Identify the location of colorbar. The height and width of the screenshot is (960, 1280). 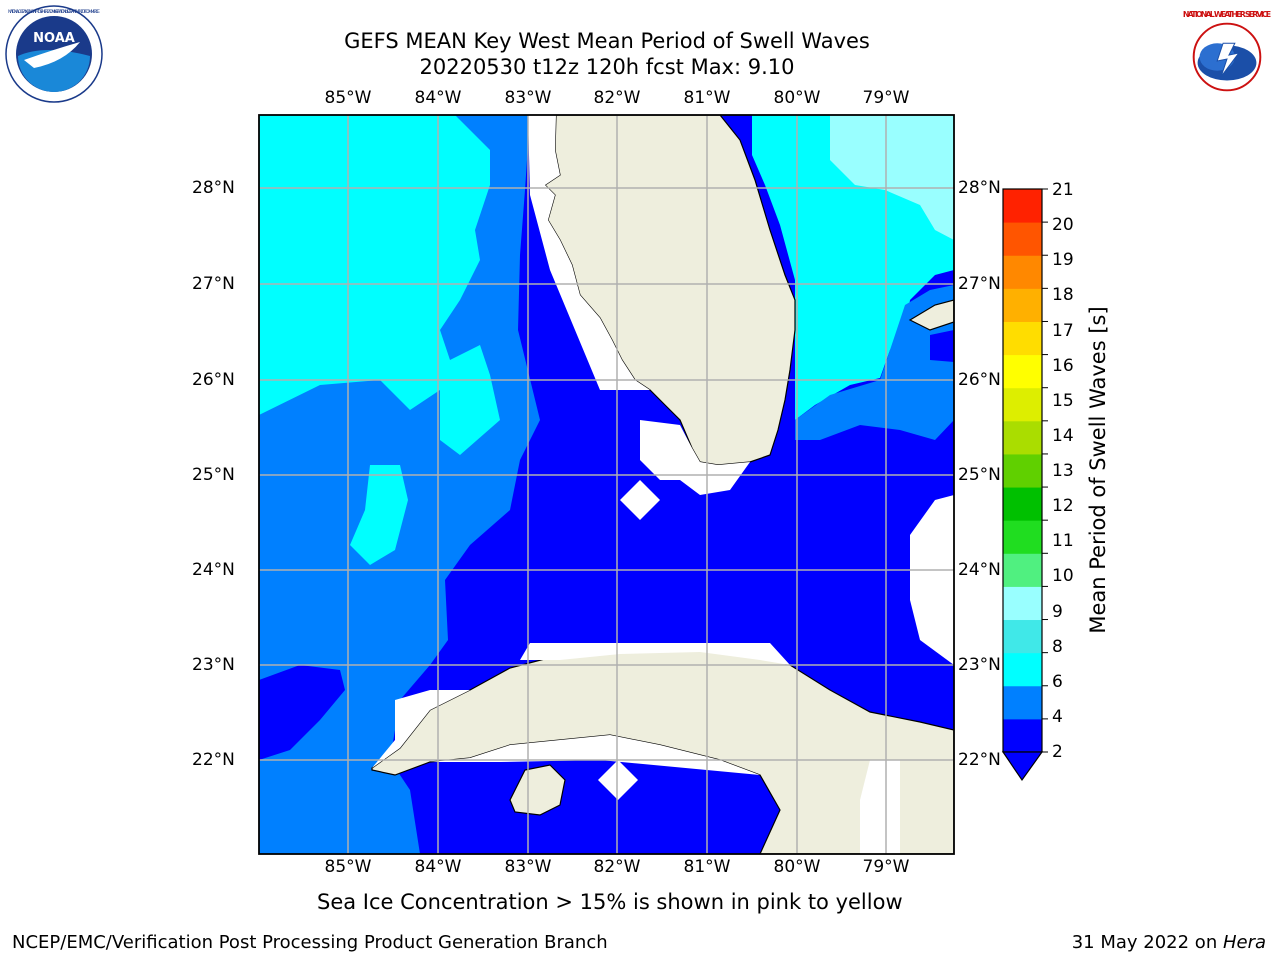
(1025, 470).